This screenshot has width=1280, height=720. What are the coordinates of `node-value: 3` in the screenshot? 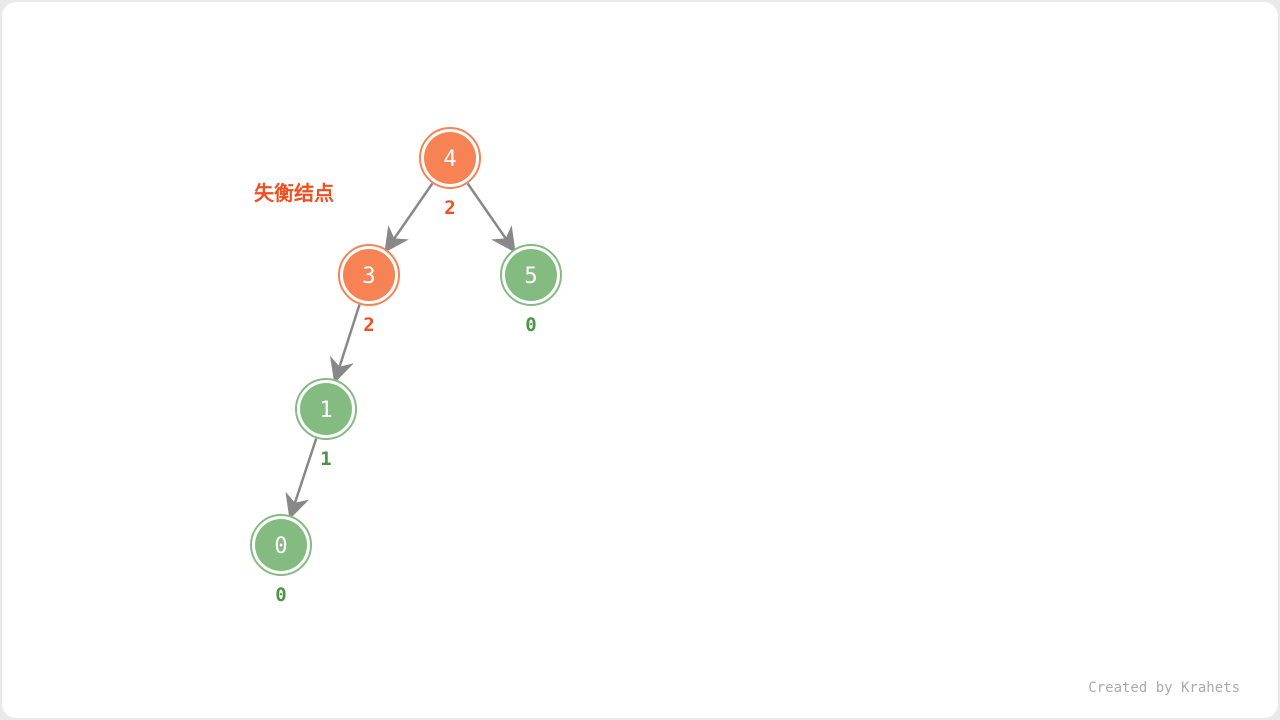 It's located at (368, 276).